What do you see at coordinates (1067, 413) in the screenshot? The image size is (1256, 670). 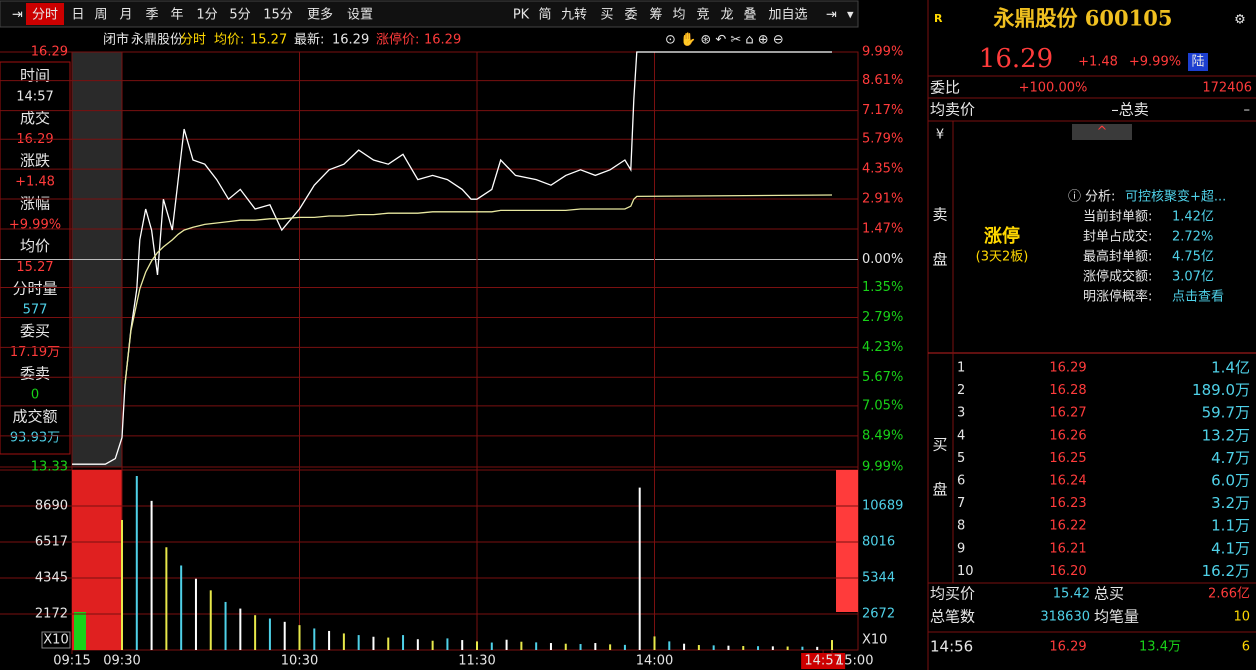 I see `bid-price: 16.27` at bounding box center [1067, 413].